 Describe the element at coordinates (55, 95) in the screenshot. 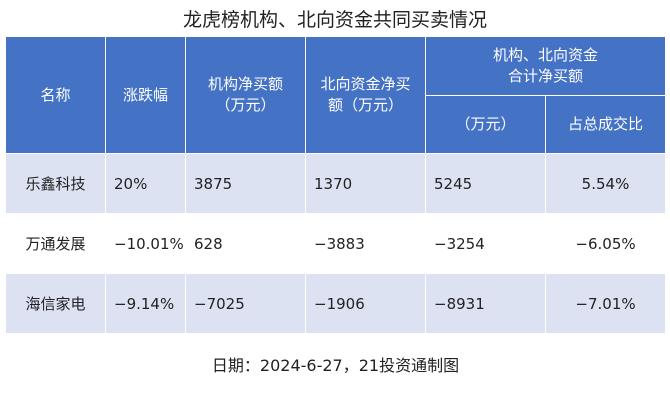

I see `column-header: 名称` at that location.